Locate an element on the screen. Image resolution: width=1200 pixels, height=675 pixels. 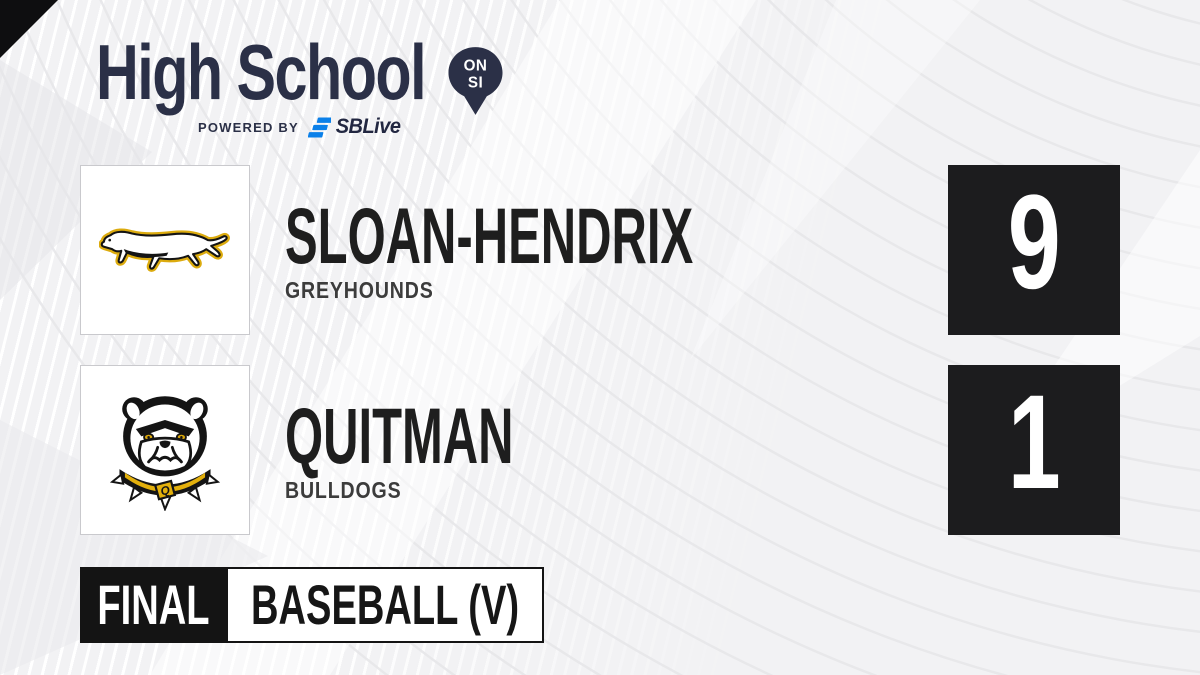
score-box: 1 is located at coordinates (1034, 450).